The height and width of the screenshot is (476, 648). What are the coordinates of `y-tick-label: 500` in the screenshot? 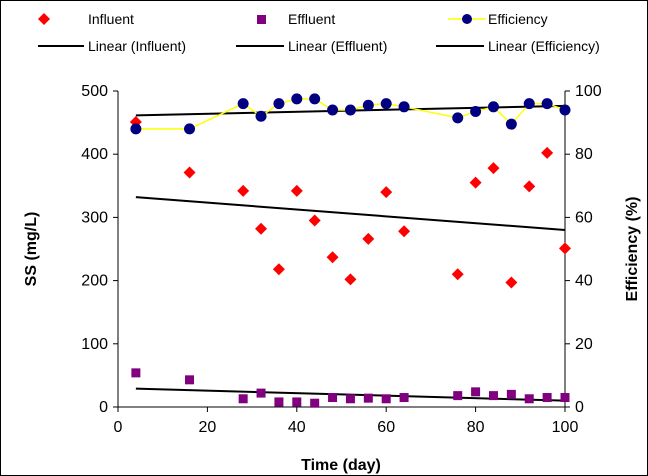 It's located at (94, 91).